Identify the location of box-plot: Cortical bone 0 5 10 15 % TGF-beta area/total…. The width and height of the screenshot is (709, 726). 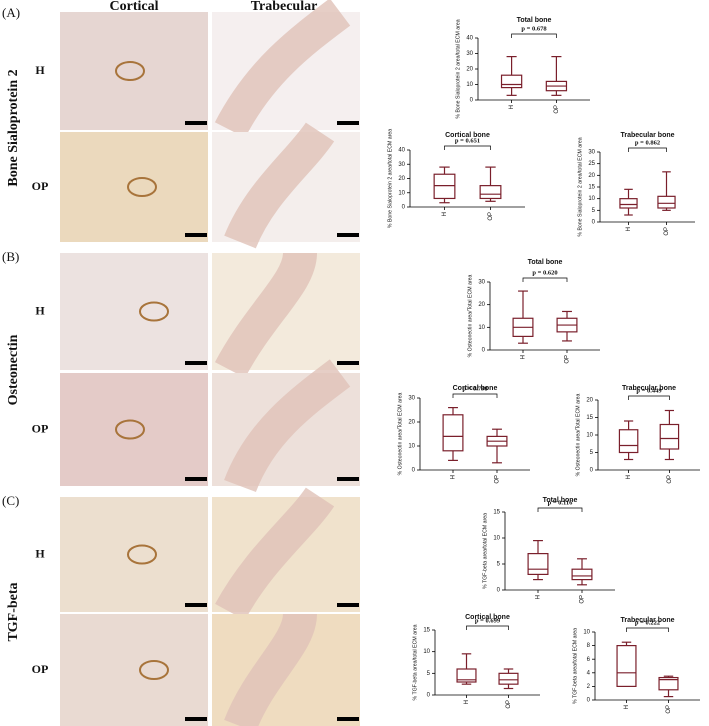
(476, 661).